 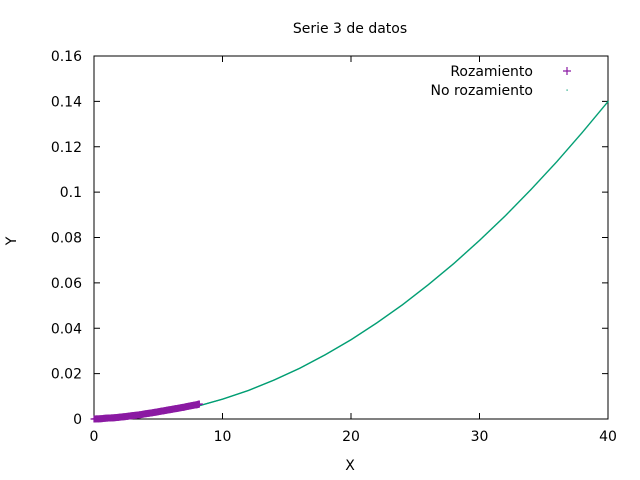 I want to click on y-tick-label: 0.08, so click(x=66, y=239).